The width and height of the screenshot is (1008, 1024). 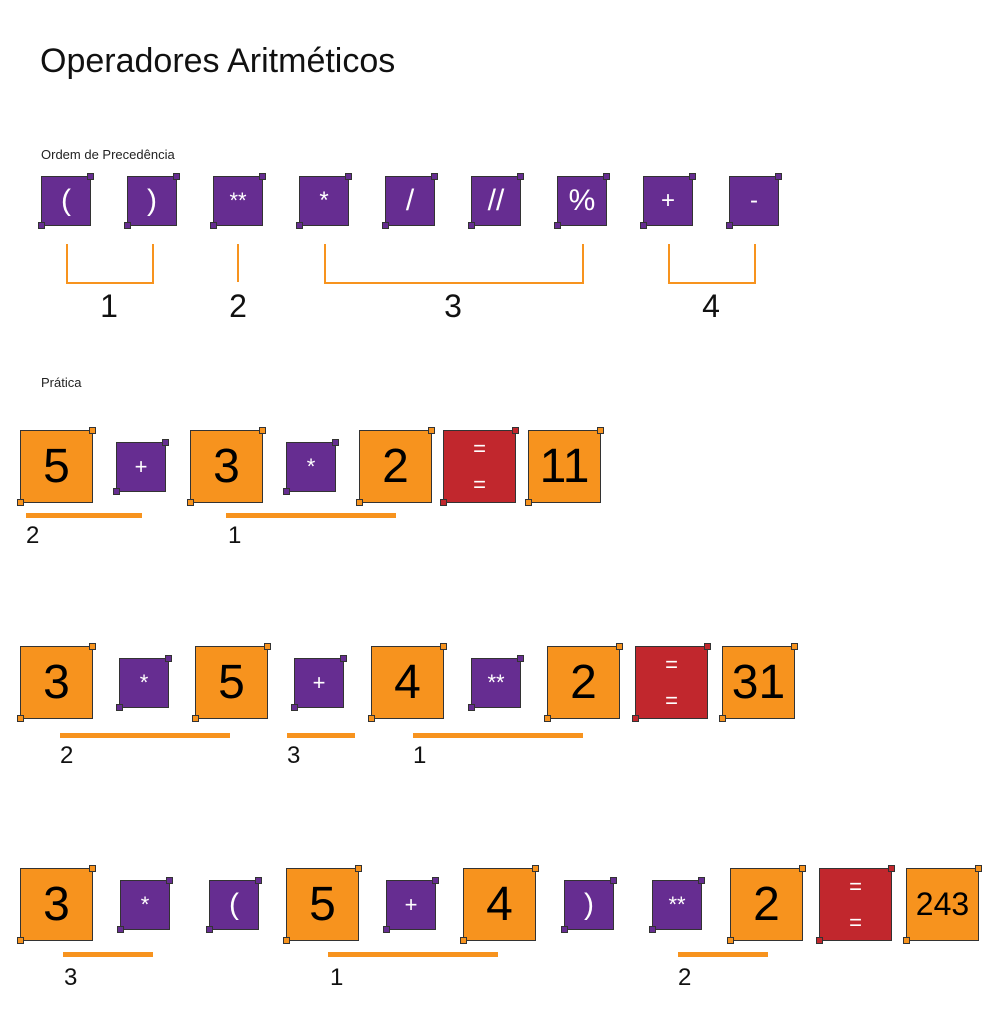 I want to click on operator-box: ), so click(x=589, y=905).